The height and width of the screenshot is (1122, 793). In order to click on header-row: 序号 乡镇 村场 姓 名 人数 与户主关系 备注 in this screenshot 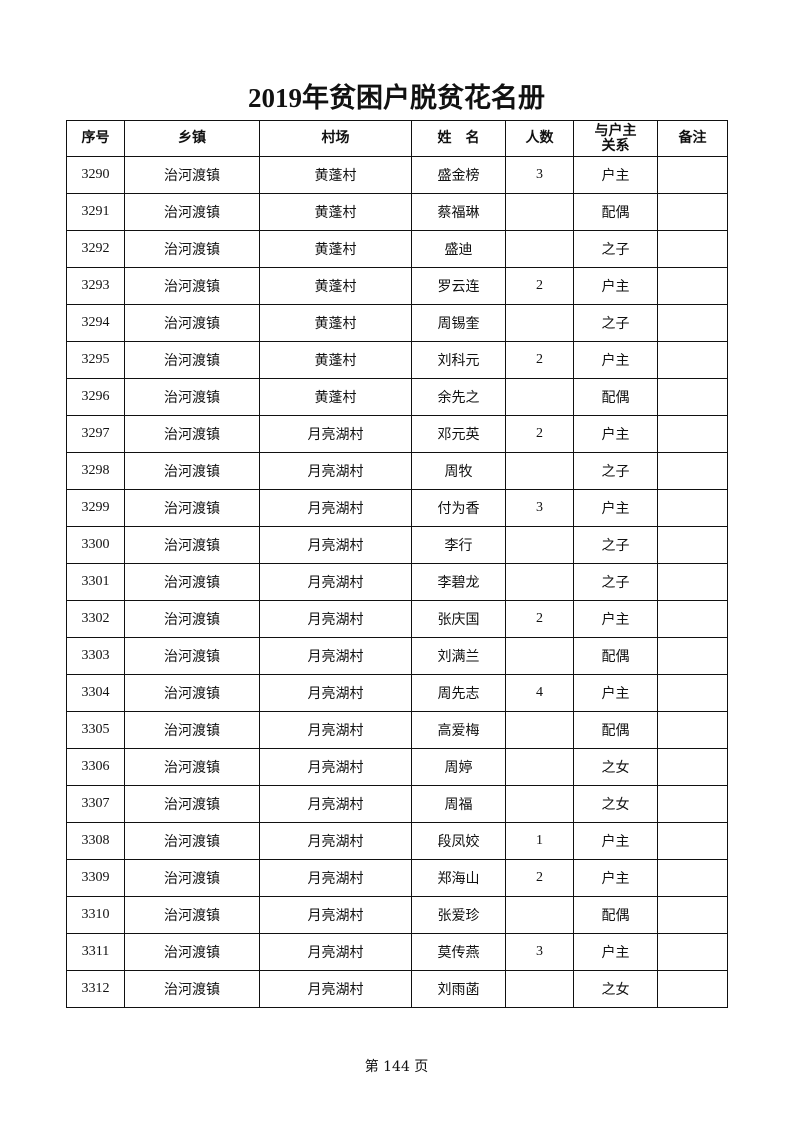, I will do `click(397, 138)`.